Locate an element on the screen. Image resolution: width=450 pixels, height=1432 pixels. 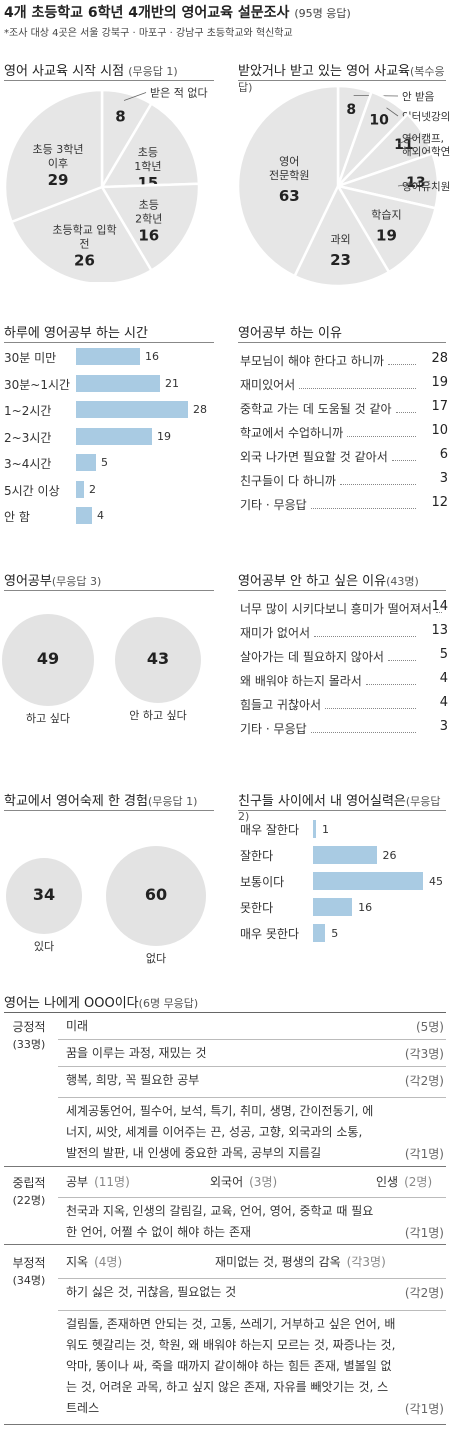
pie-types-slice-value: 63 is located at coordinates (289, 196).